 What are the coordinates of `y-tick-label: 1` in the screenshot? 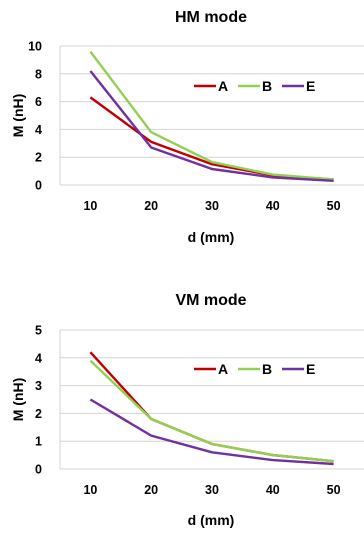 It's located at (38, 442).